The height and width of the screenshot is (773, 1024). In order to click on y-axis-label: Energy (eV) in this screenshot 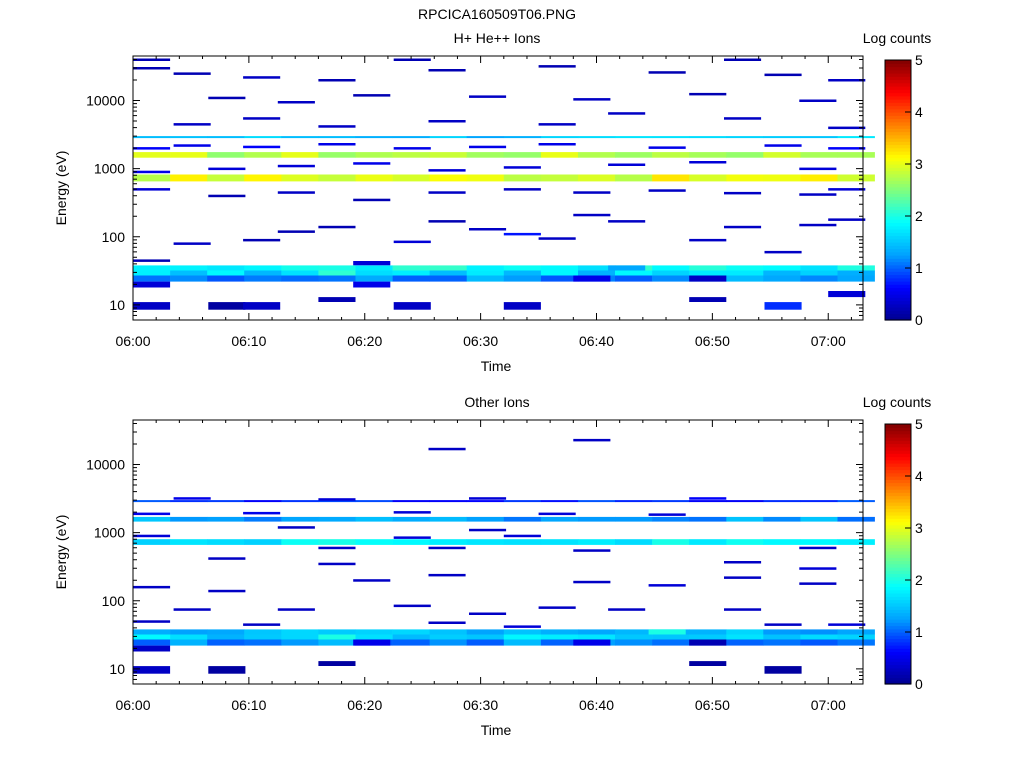, I will do `click(61, 552)`.